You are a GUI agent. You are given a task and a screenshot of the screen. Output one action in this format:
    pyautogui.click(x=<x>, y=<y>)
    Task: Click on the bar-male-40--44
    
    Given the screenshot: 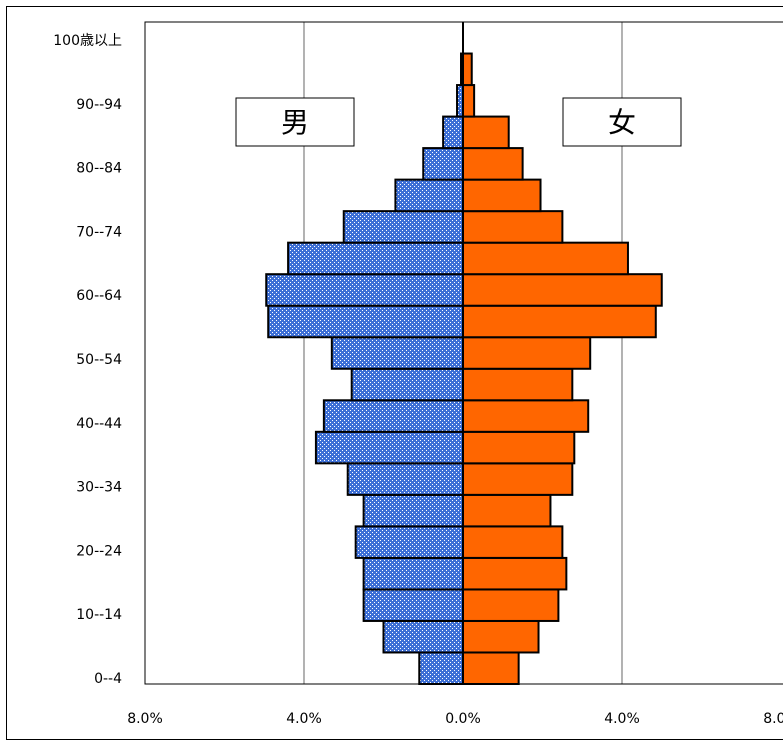 What is the action you would take?
    pyautogui.click(x=393, y=416)
    